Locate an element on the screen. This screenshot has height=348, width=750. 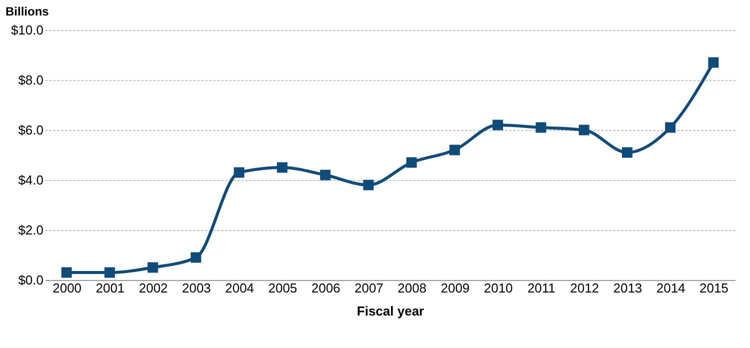
y-tick-label: $6.0 is located at coordinates (31, 130).